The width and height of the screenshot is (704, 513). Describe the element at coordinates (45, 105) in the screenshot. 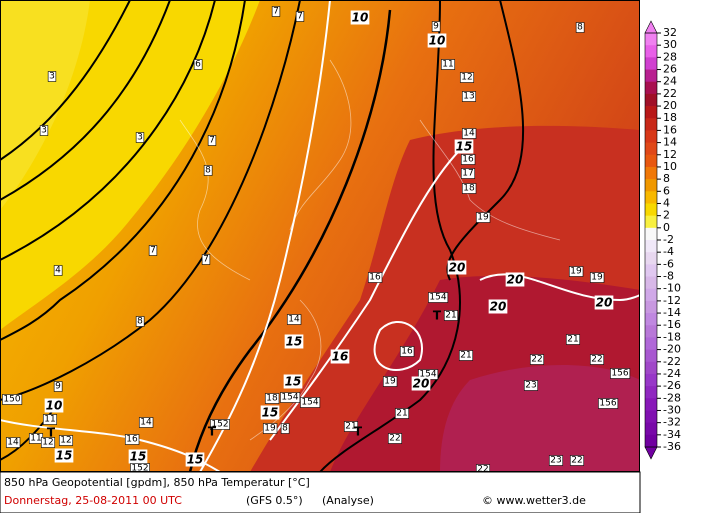

I see `warm-zone-light` at that location.